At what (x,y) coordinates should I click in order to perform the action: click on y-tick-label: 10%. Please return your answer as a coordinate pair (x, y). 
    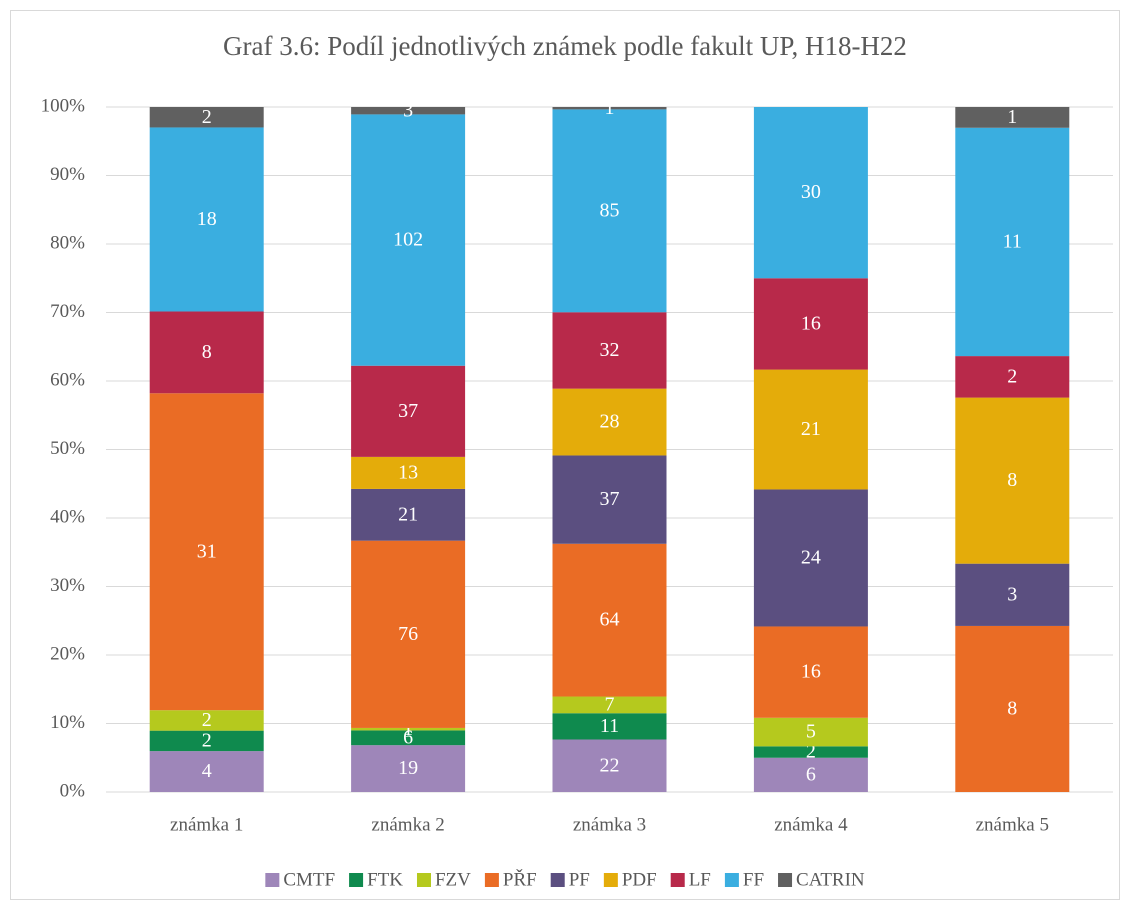
    Looking at the image, I should click on (67, 722).